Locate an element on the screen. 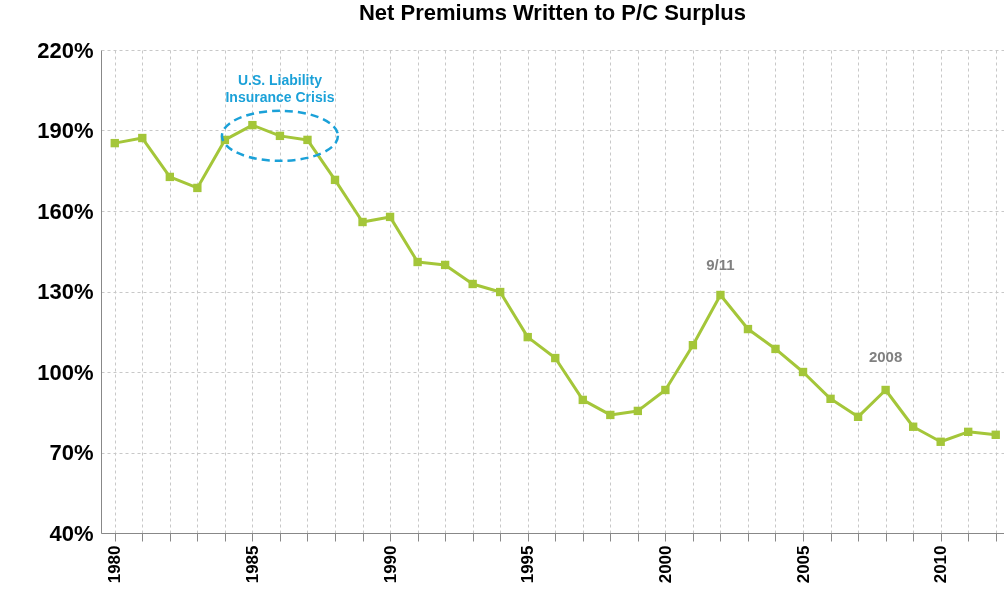  x-tick-label: 1985 is located at coordinates (252, 564).